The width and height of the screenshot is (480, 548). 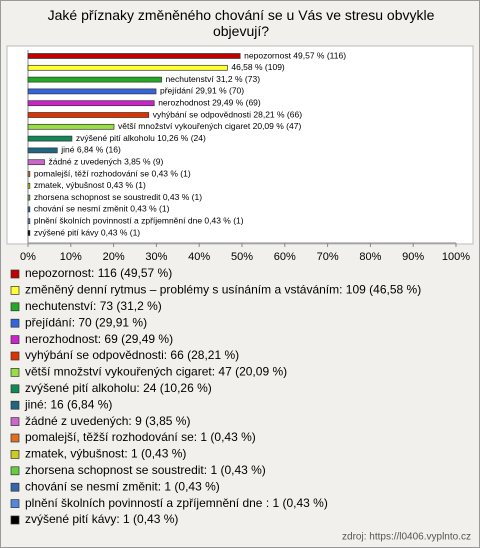 I want to click on bar-label: přejídání 29,91 % (70), so click(x=202, y=91).